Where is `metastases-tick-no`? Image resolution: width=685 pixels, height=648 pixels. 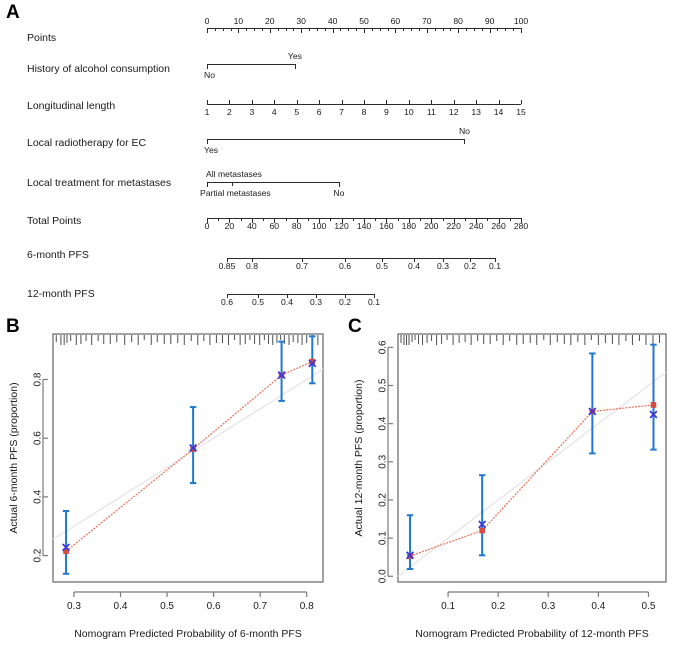 metastases-tick-no is located at coordinates (339, 184).